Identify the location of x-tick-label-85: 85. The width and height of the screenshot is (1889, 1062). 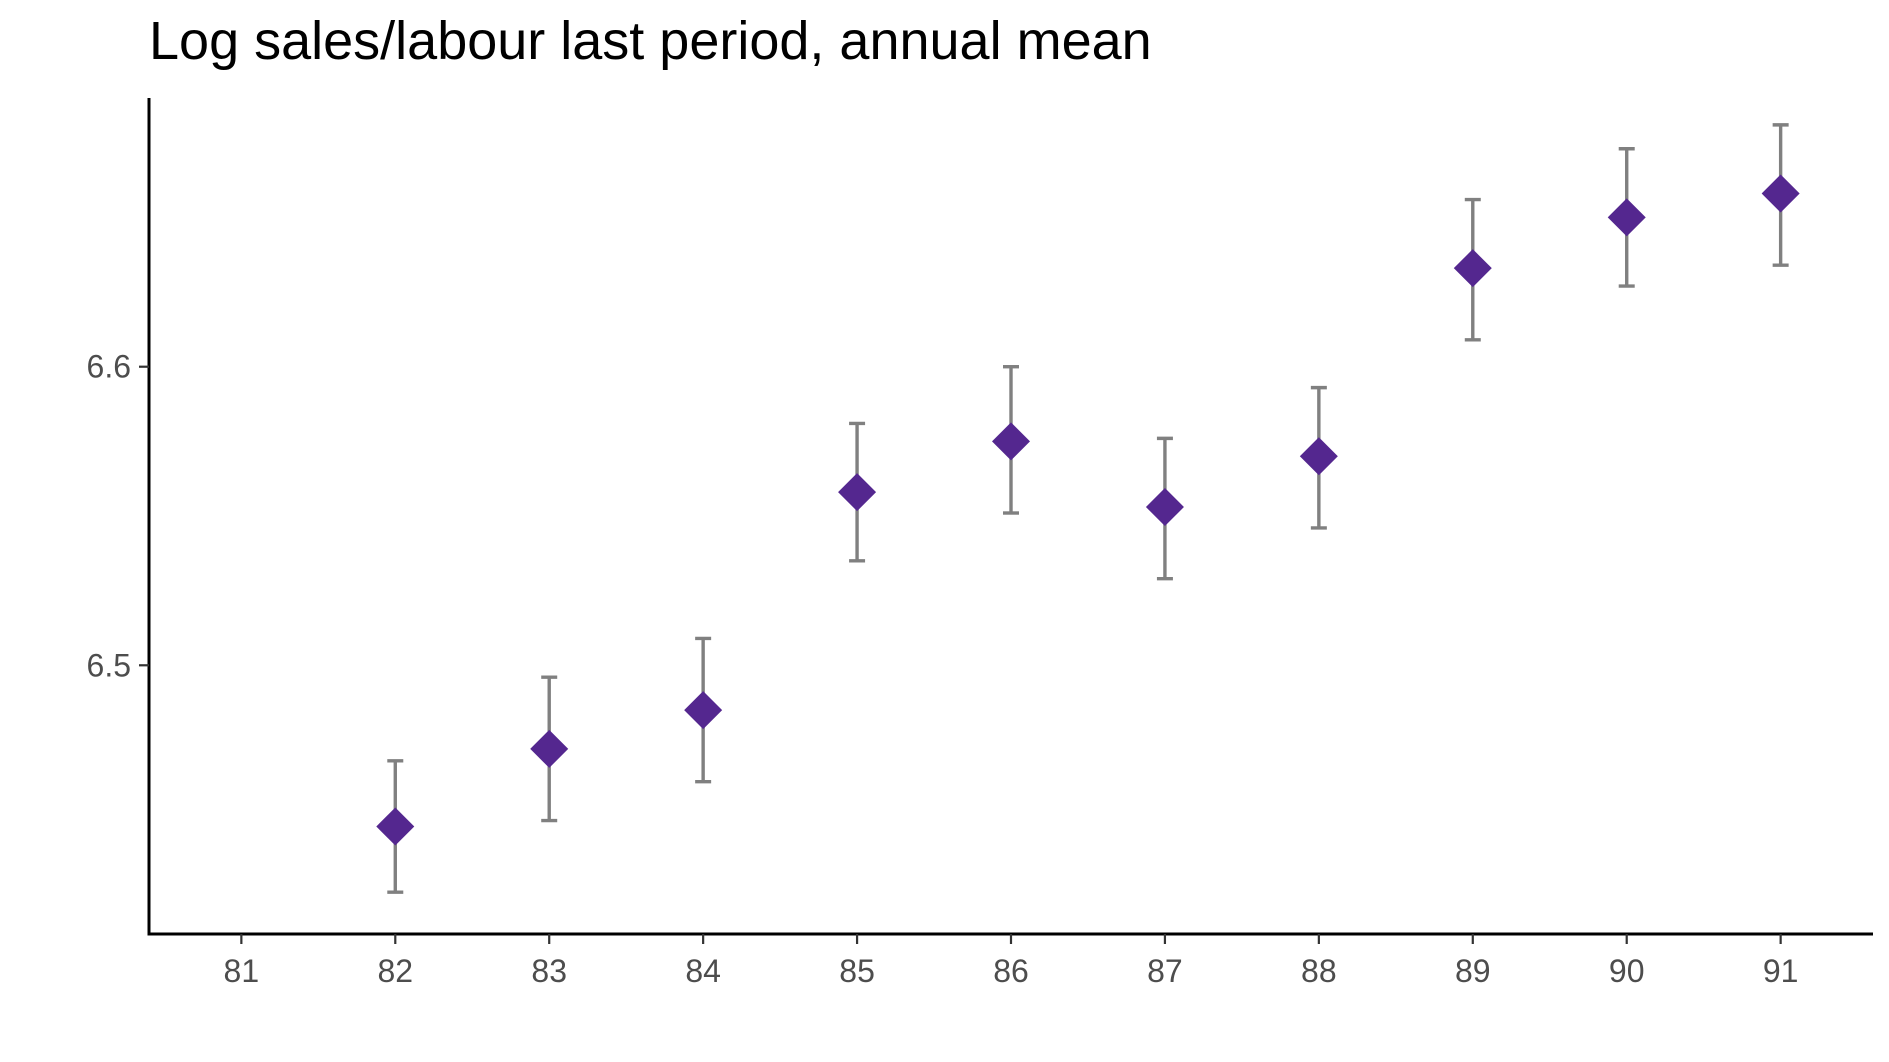
(857, 971).